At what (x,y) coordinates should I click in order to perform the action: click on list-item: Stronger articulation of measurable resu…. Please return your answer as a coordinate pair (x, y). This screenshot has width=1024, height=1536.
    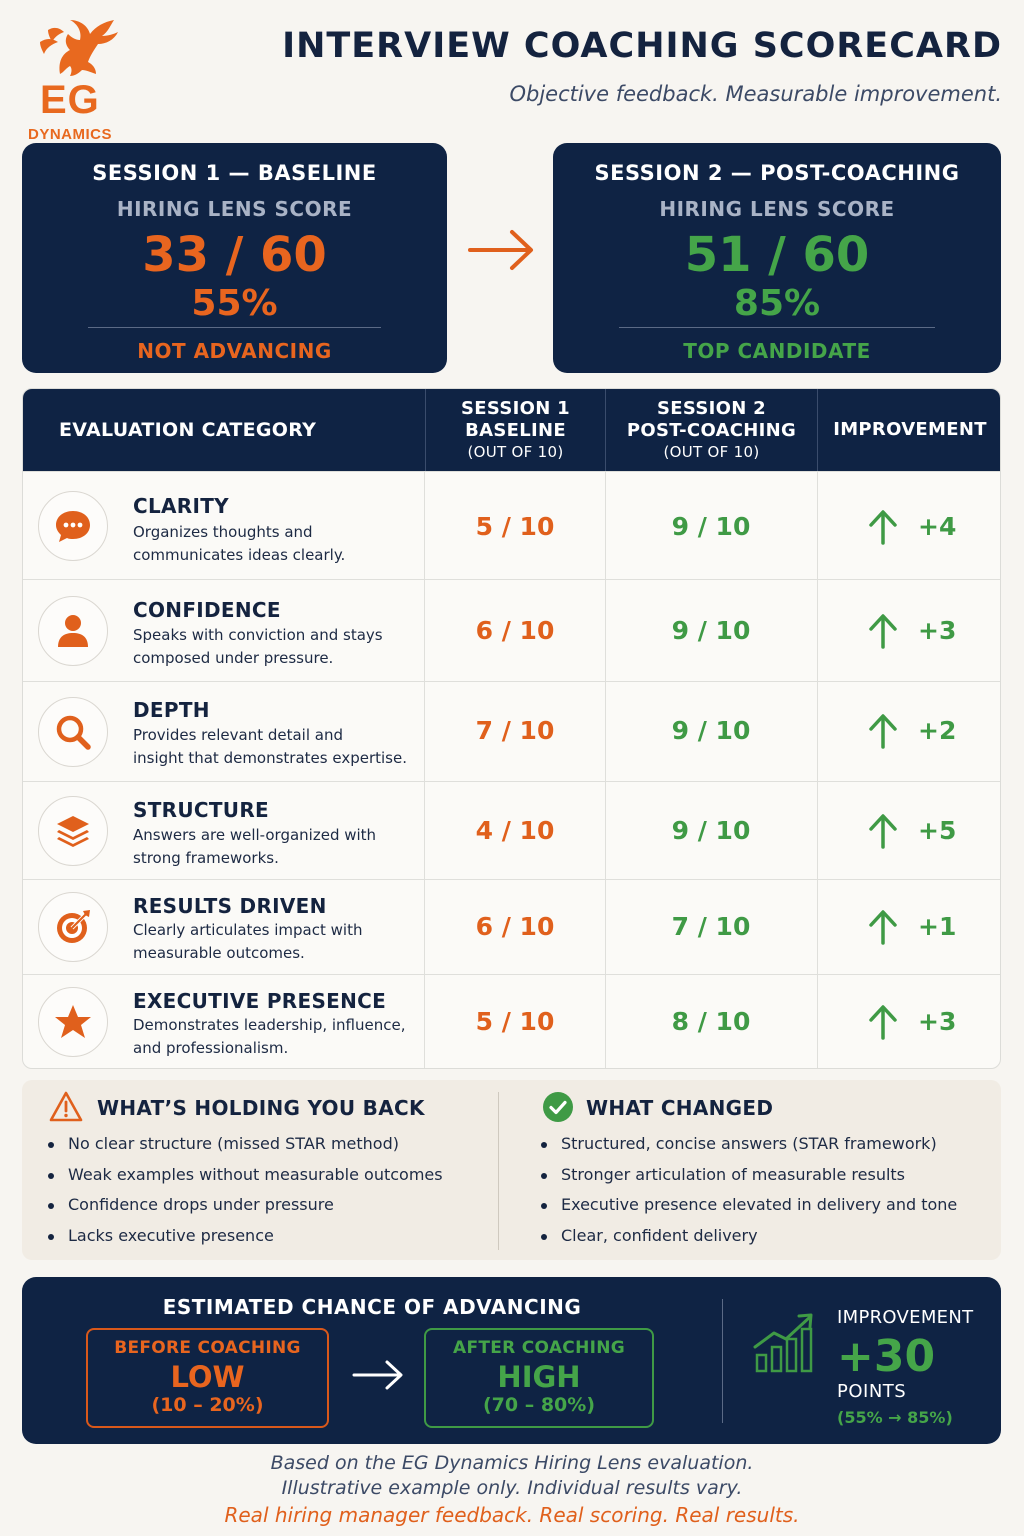
    Looking at the image, I should click on (749, 1180).